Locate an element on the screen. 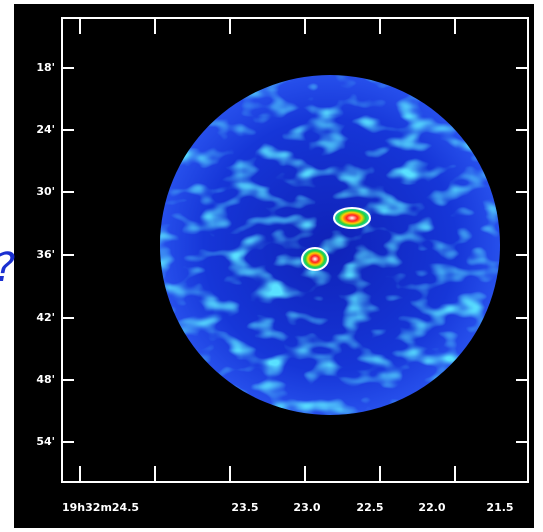 The width and height of the screenshot is (543, 532). y-tick-label: 42' is located at coordinates (45, 317).